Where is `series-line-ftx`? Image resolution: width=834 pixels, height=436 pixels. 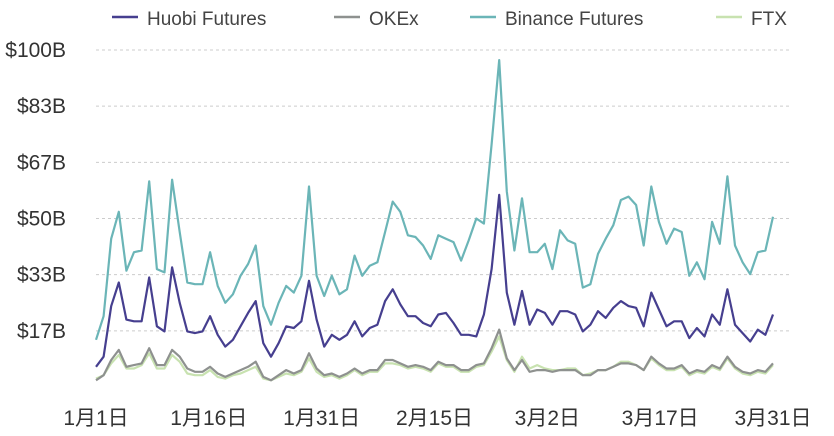
series-line-ftx is located at coordinates (434, 358).